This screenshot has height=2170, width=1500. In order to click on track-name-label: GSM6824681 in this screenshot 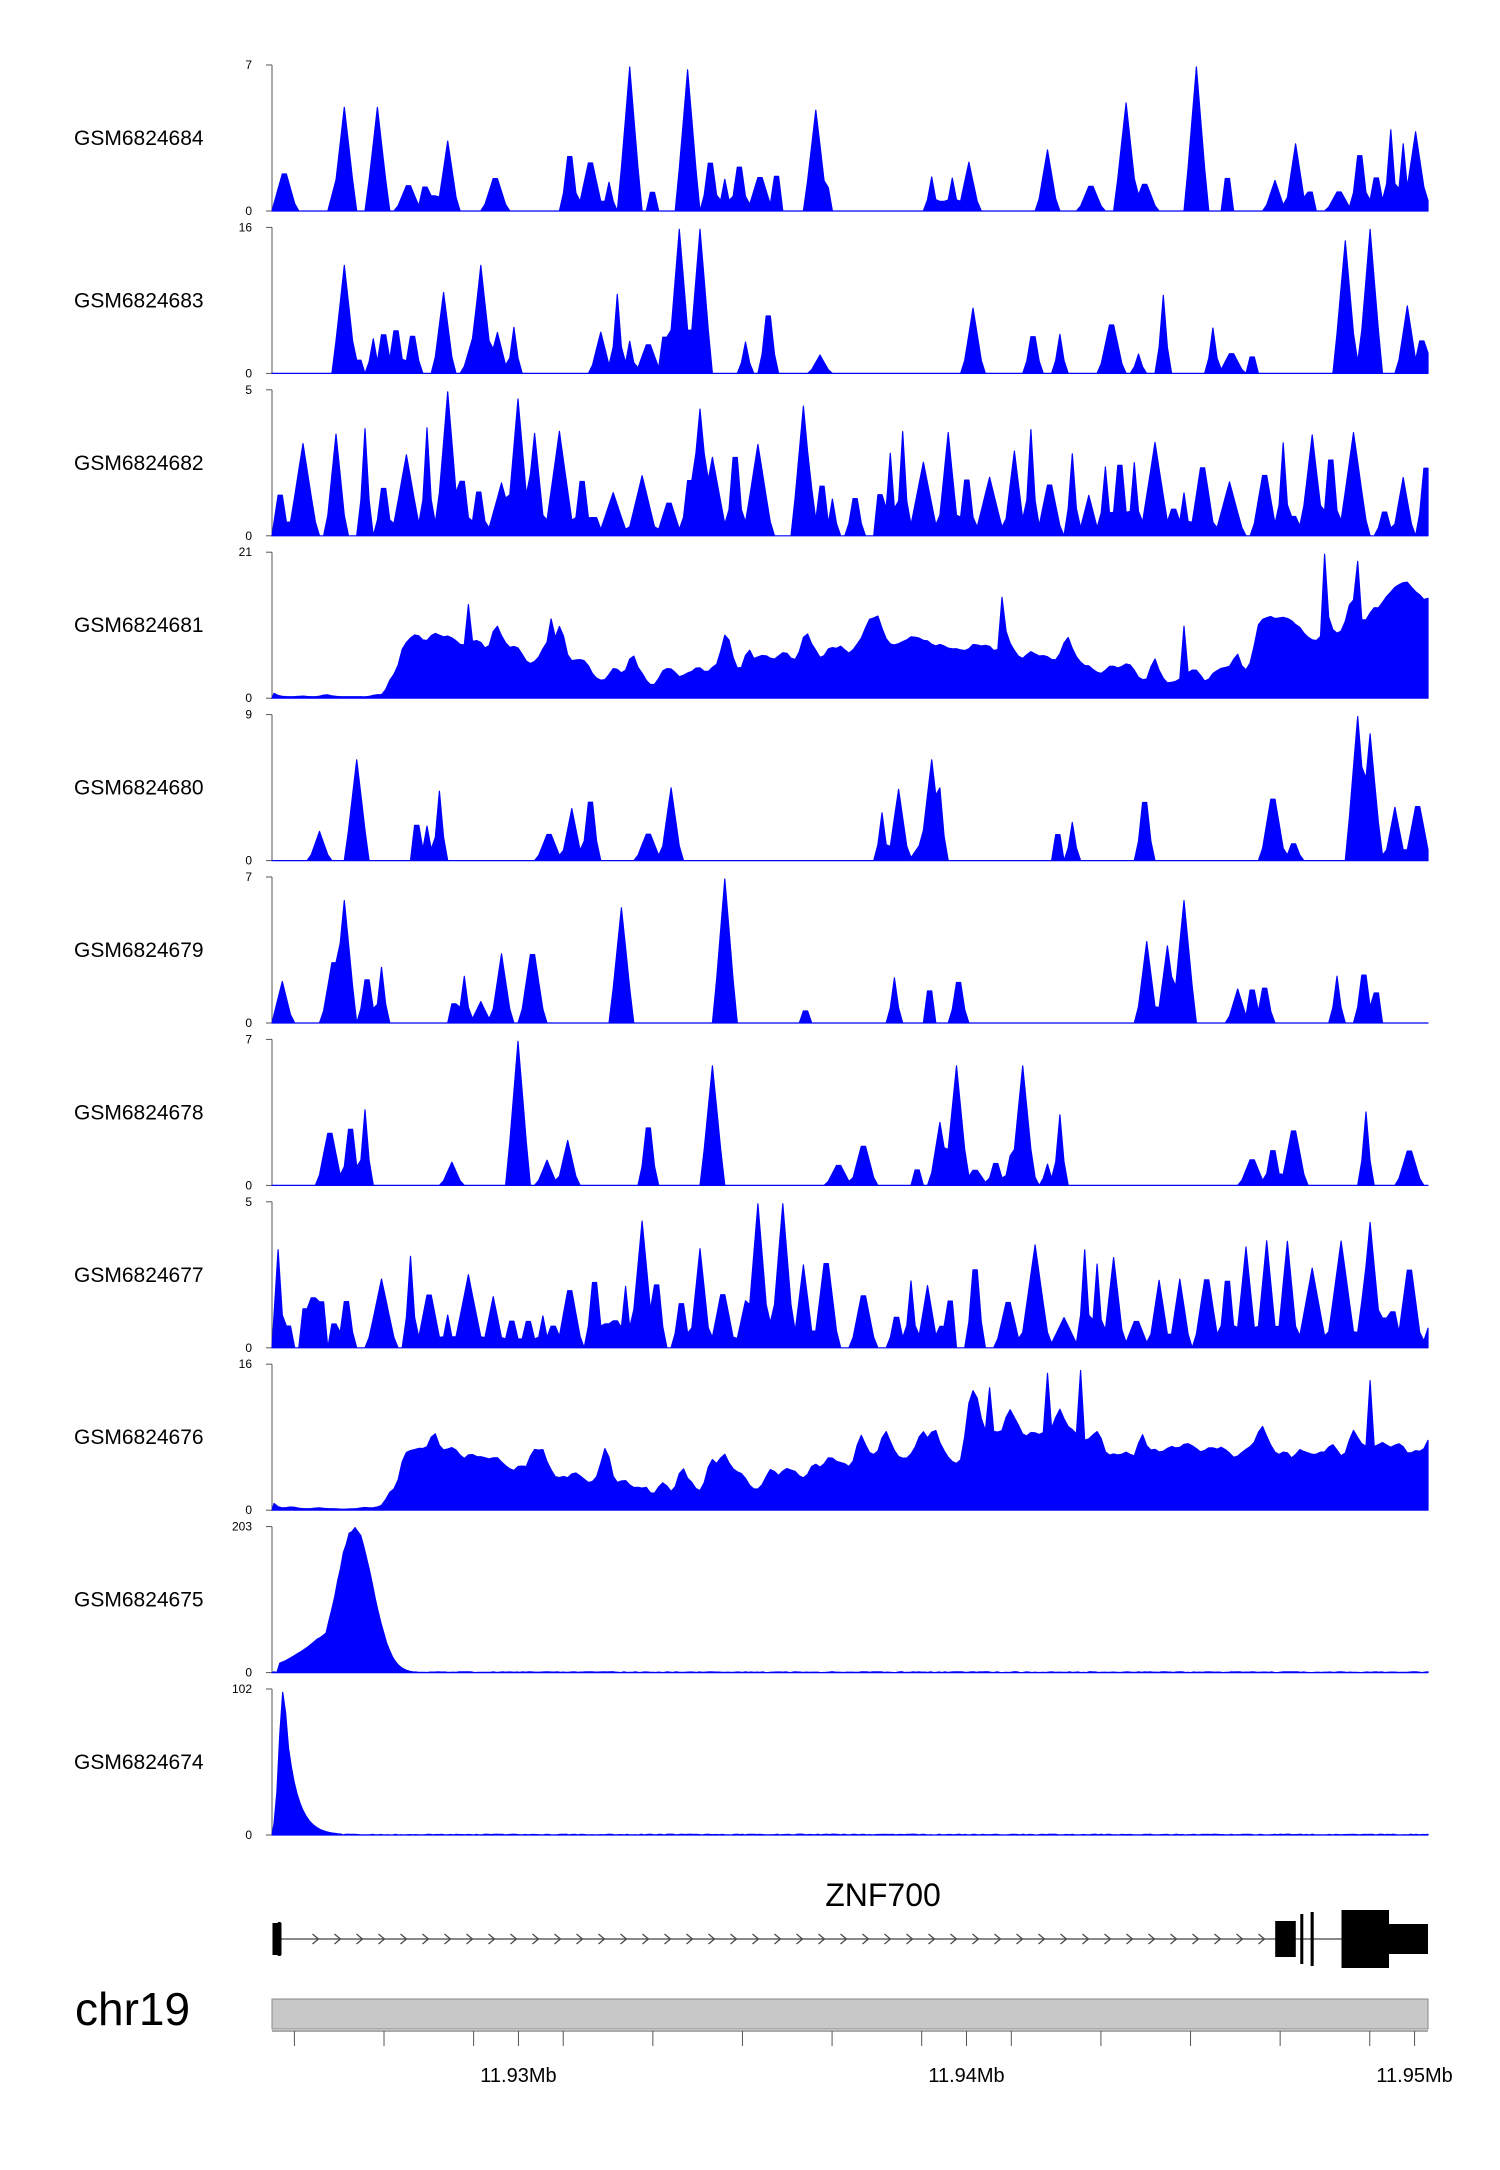, I will do `click(139, 625)`.